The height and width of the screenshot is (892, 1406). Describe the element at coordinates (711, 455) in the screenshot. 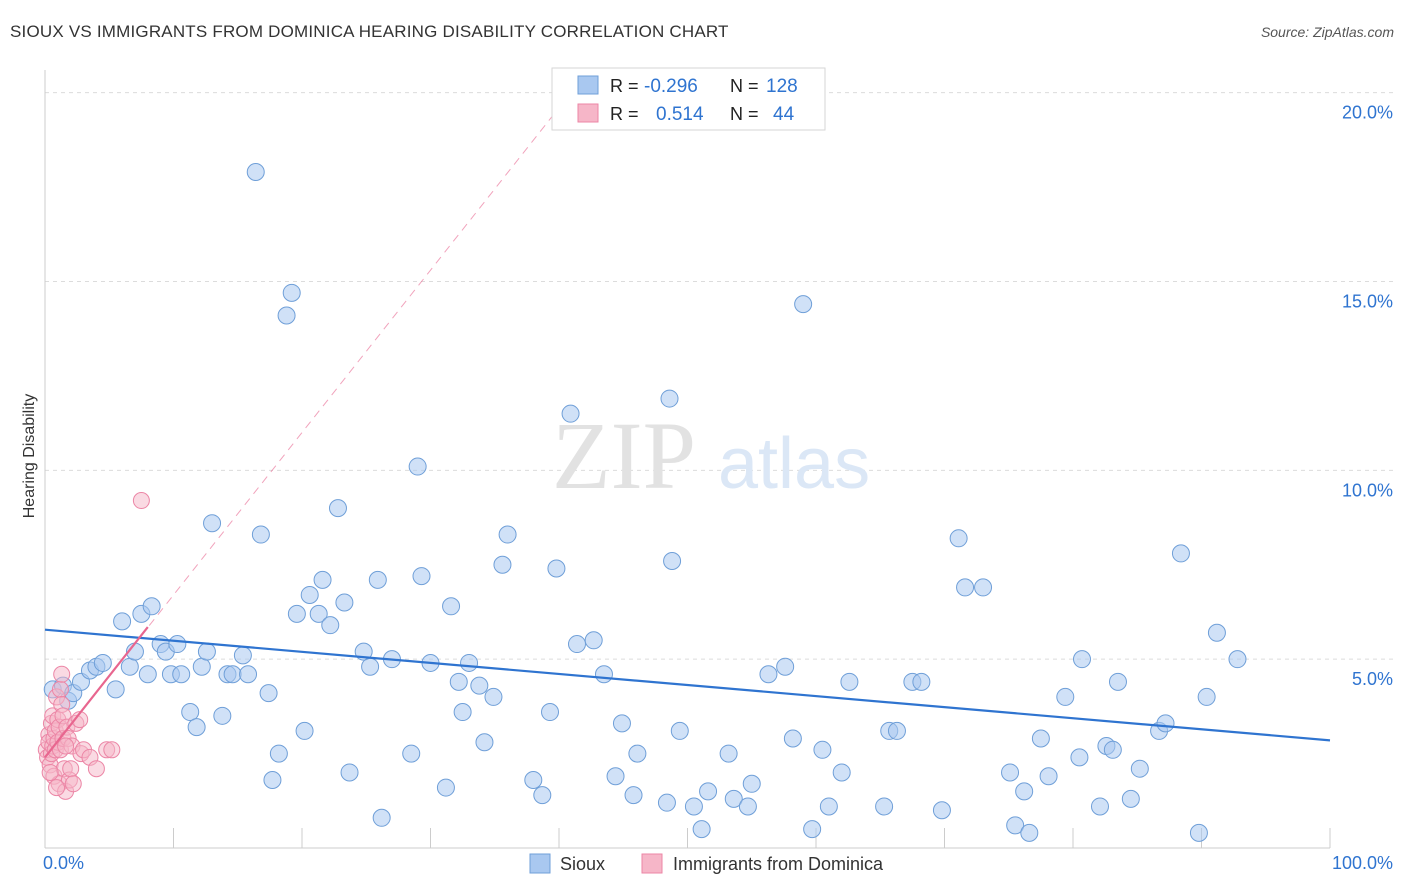

I see `watermark: ZIP atlas` at that location.